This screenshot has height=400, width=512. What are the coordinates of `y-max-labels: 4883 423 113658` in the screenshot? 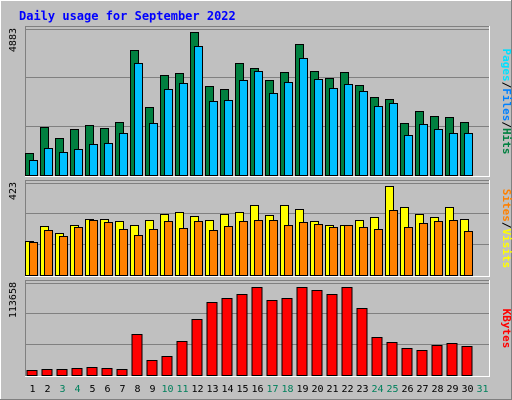 It's located at (13, 173).